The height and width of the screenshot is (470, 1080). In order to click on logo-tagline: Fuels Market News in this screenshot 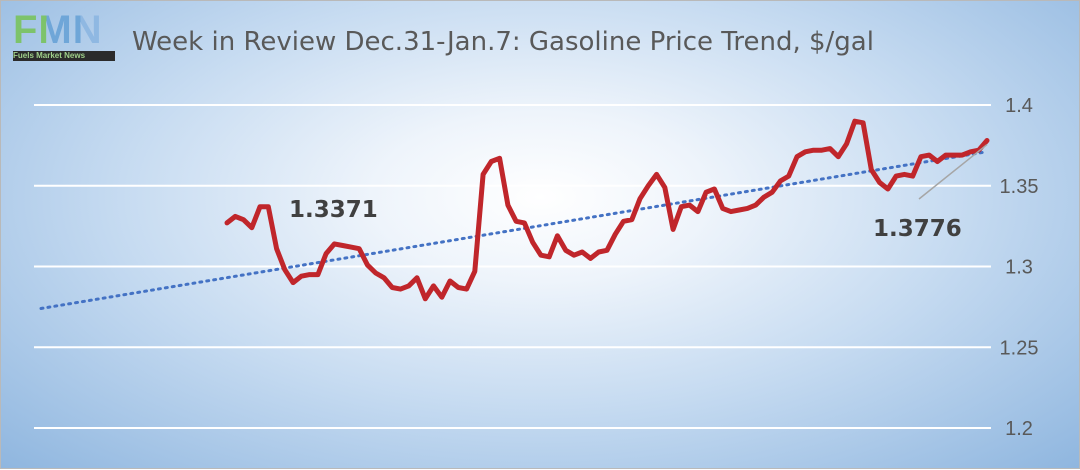, I will do `click(64, 56)`.